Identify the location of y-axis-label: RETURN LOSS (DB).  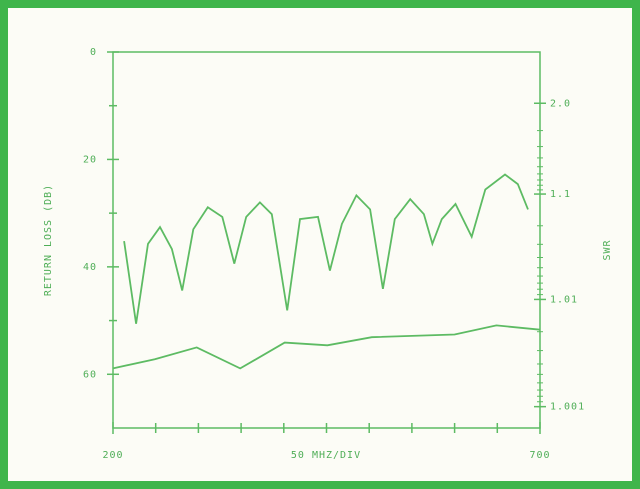
(48, 240).